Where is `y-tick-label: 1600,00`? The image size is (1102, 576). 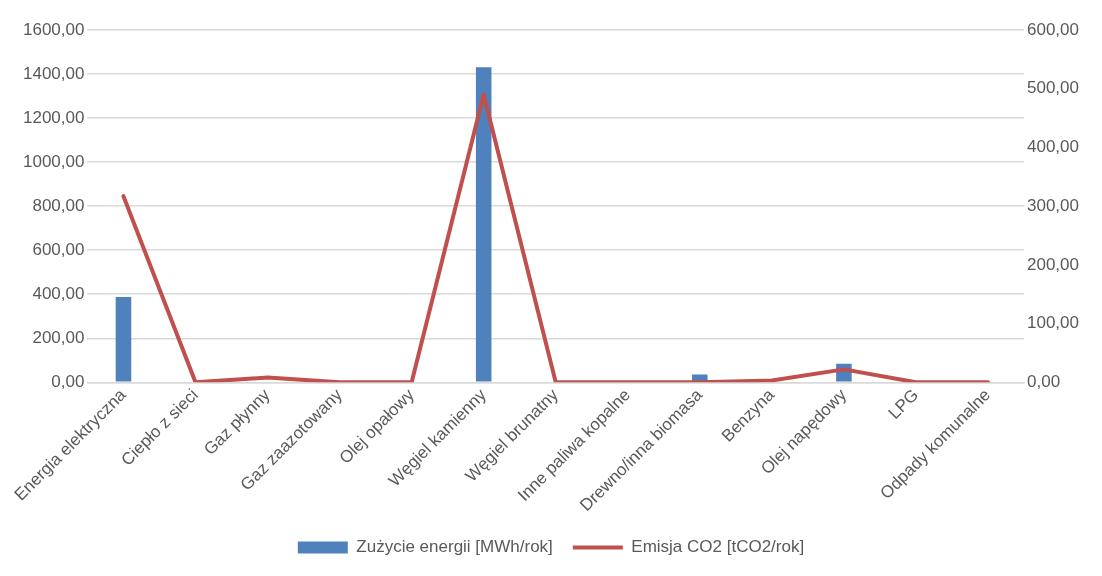
y-tick-label: 1600,00 is located at coordinates (54, 29).